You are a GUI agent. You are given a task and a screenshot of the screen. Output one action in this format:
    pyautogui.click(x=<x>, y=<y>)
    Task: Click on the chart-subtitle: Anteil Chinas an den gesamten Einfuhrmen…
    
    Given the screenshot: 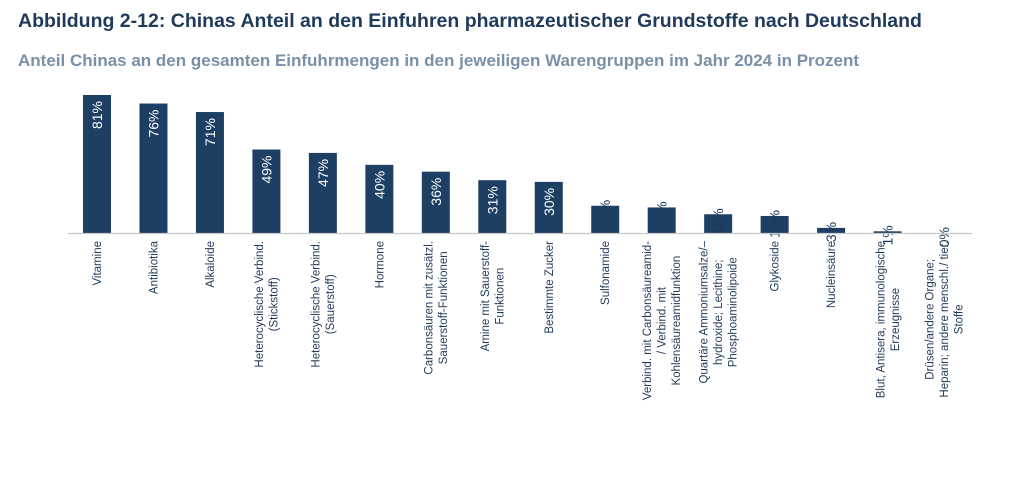 What is the action you would take?
    pyautogui.click(x=439, y=60)
    